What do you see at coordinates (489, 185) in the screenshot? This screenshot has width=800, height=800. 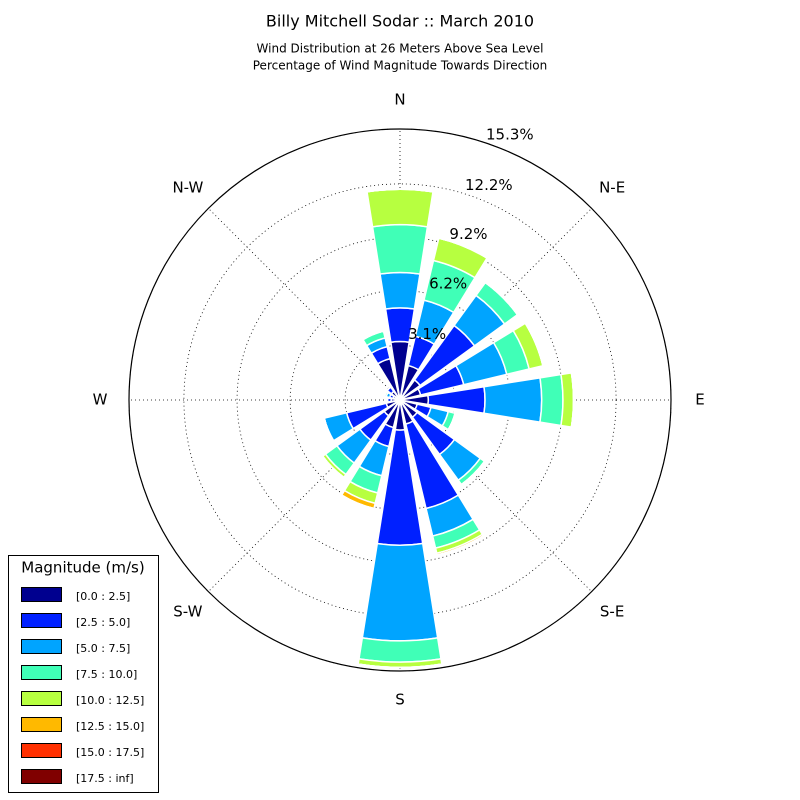 I see `r-tick-label: 12.2%` at bounding box center [489, 185].